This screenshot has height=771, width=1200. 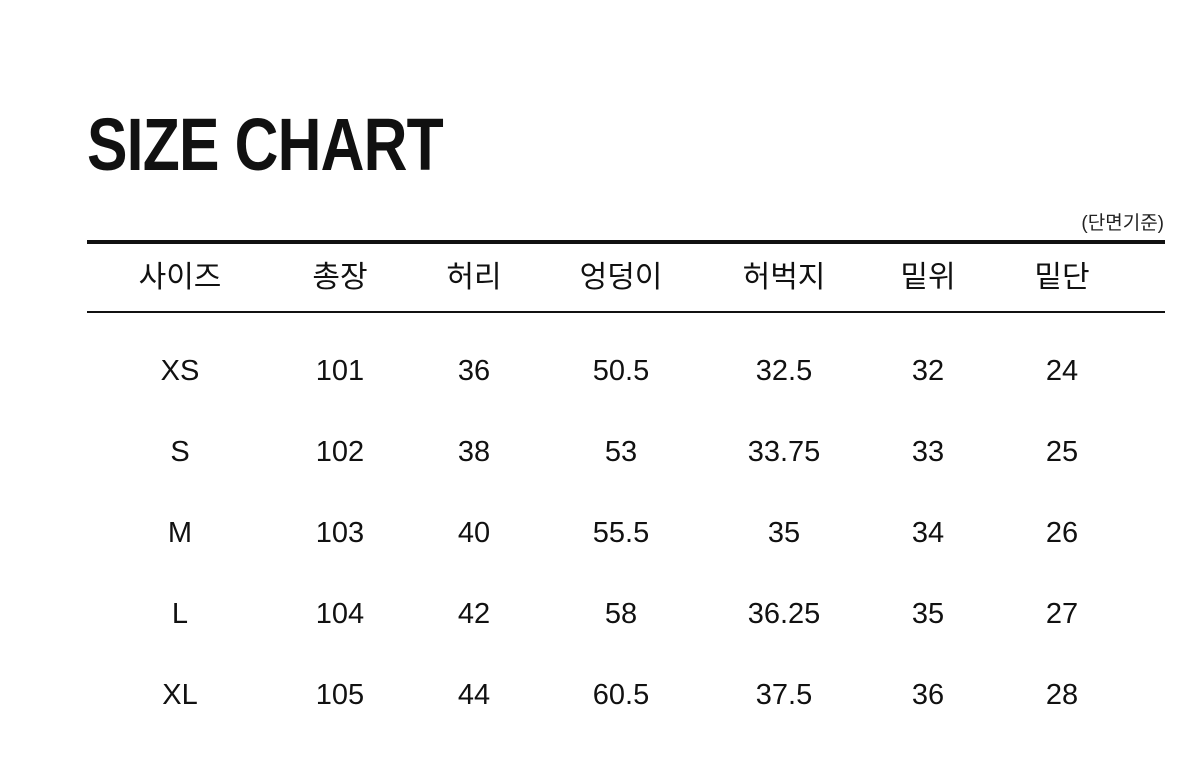 What do you see at coordinates (1122, 223) in the screenshot?
I see `measurement-note: (단면기준)` at bounding box center [1122, 223].